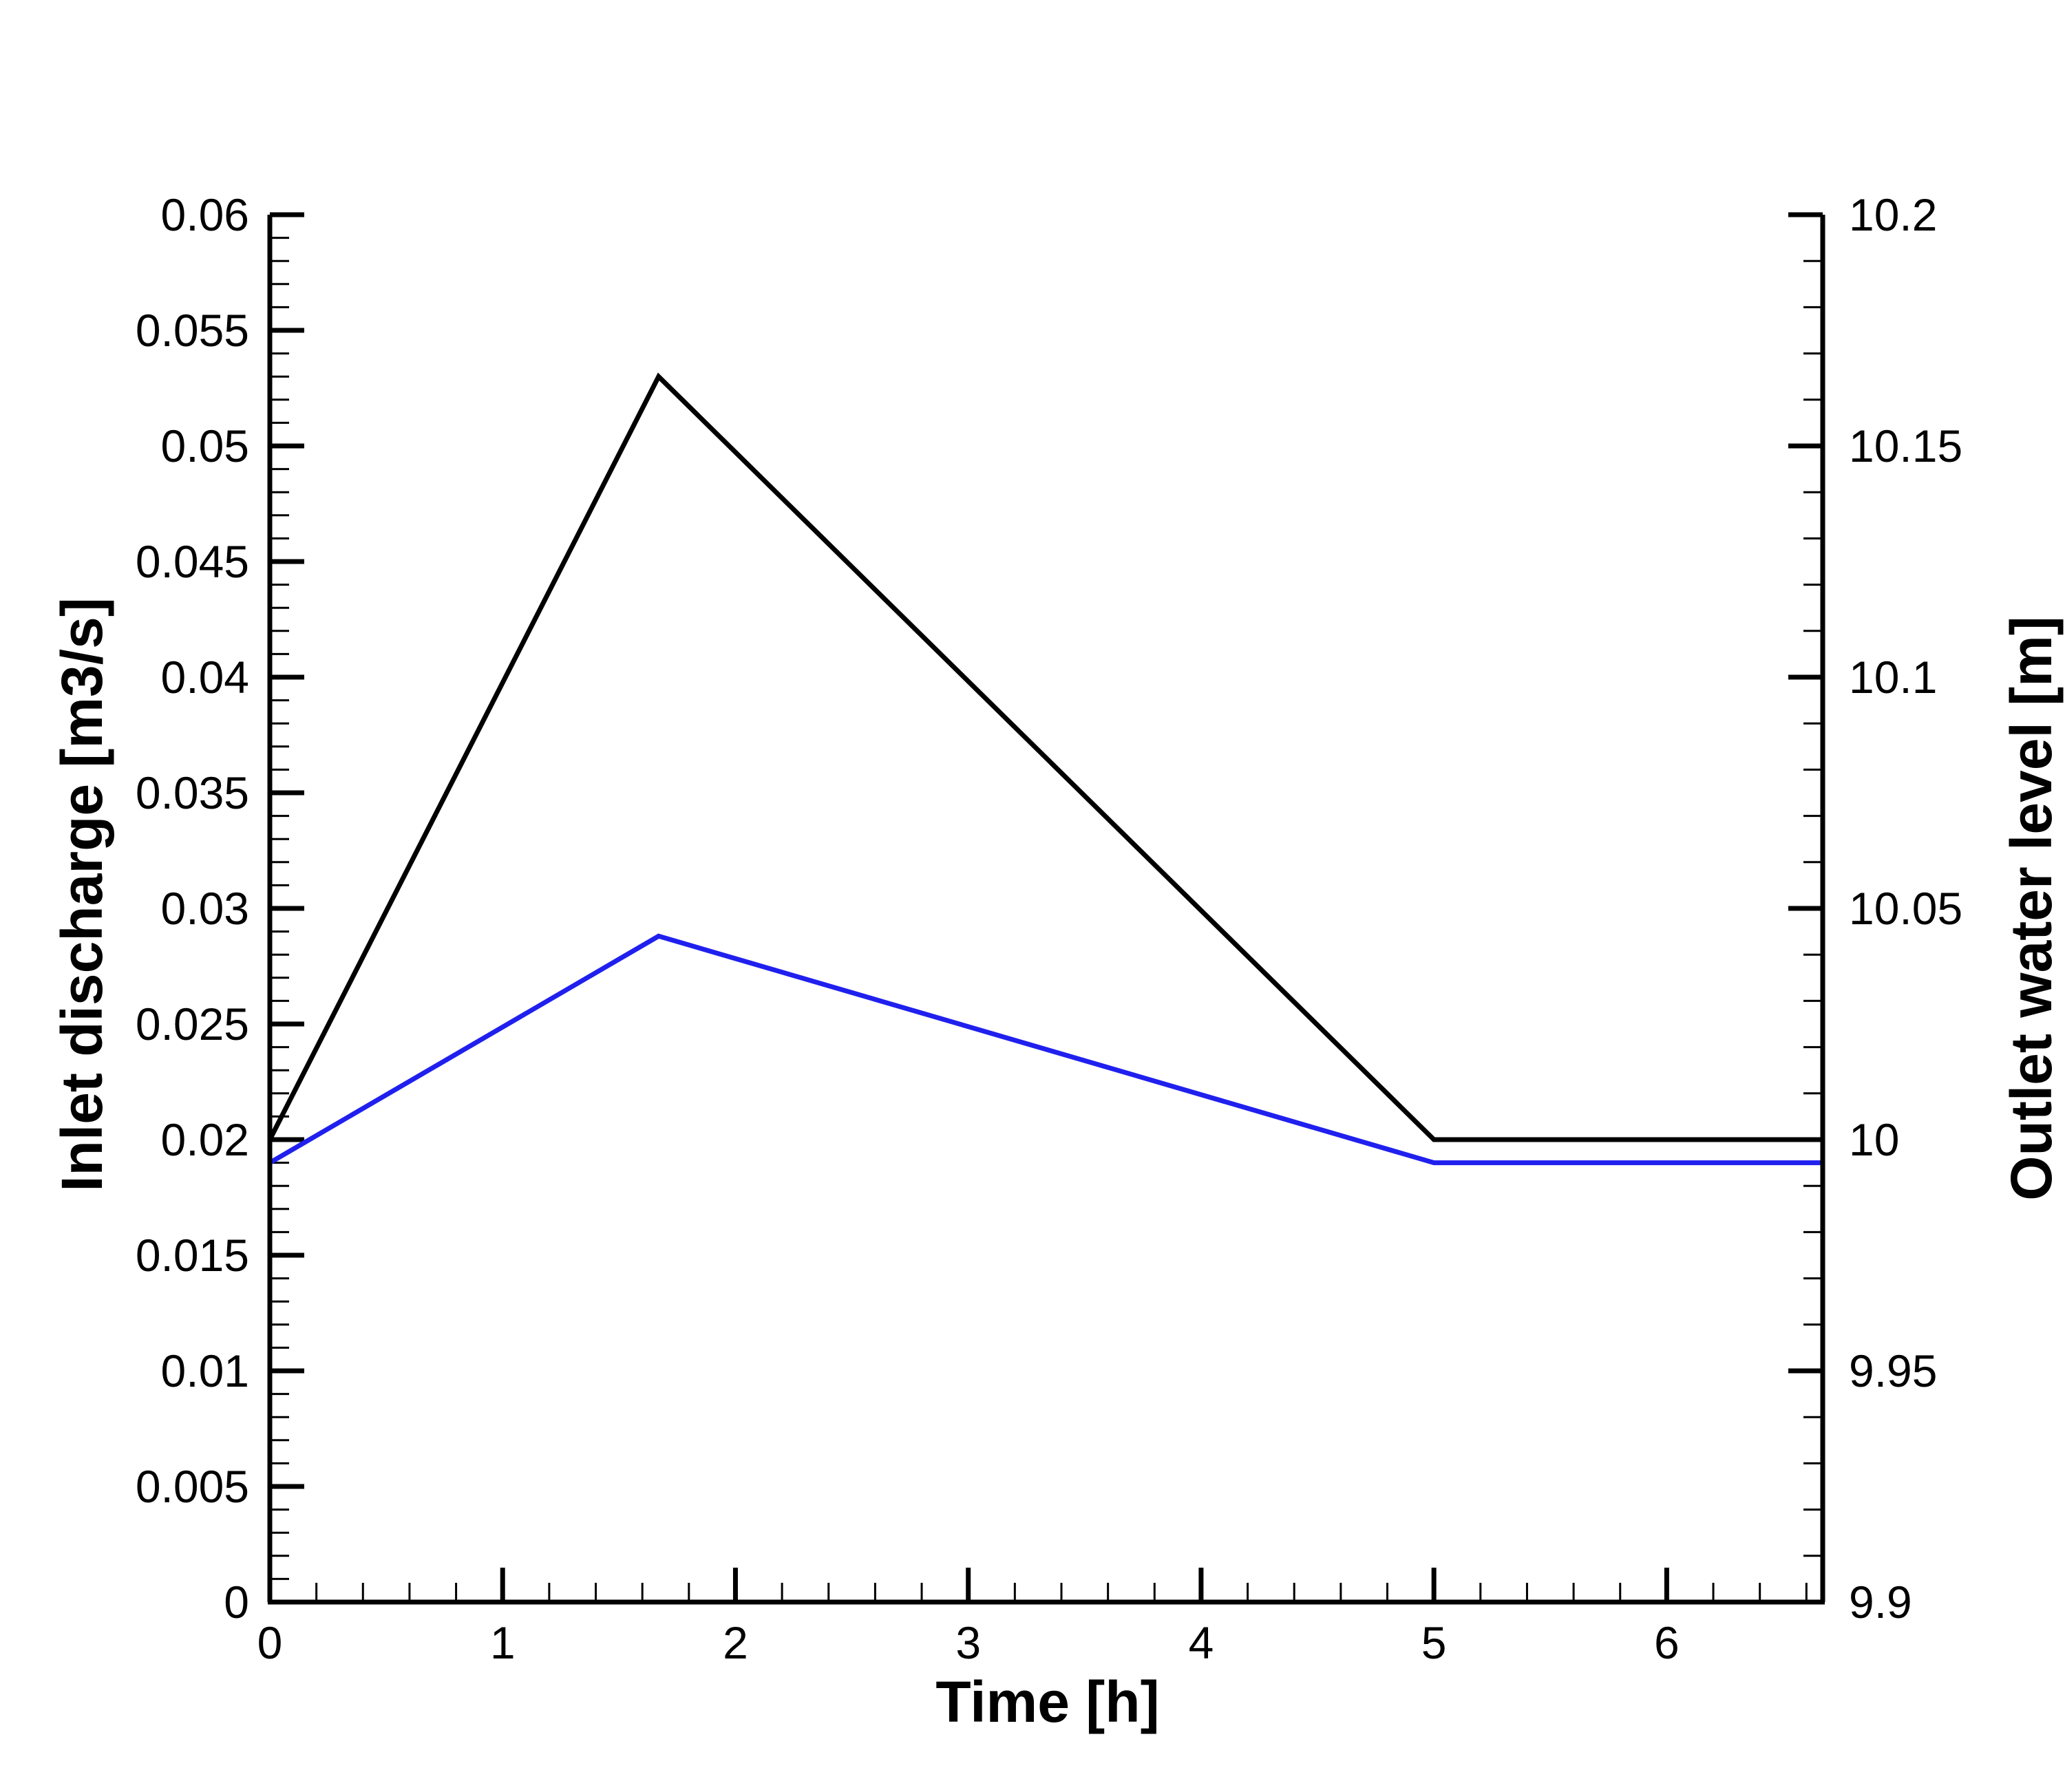  I want to click on y2-tick-label: 9.95, so click(1893, 1370).